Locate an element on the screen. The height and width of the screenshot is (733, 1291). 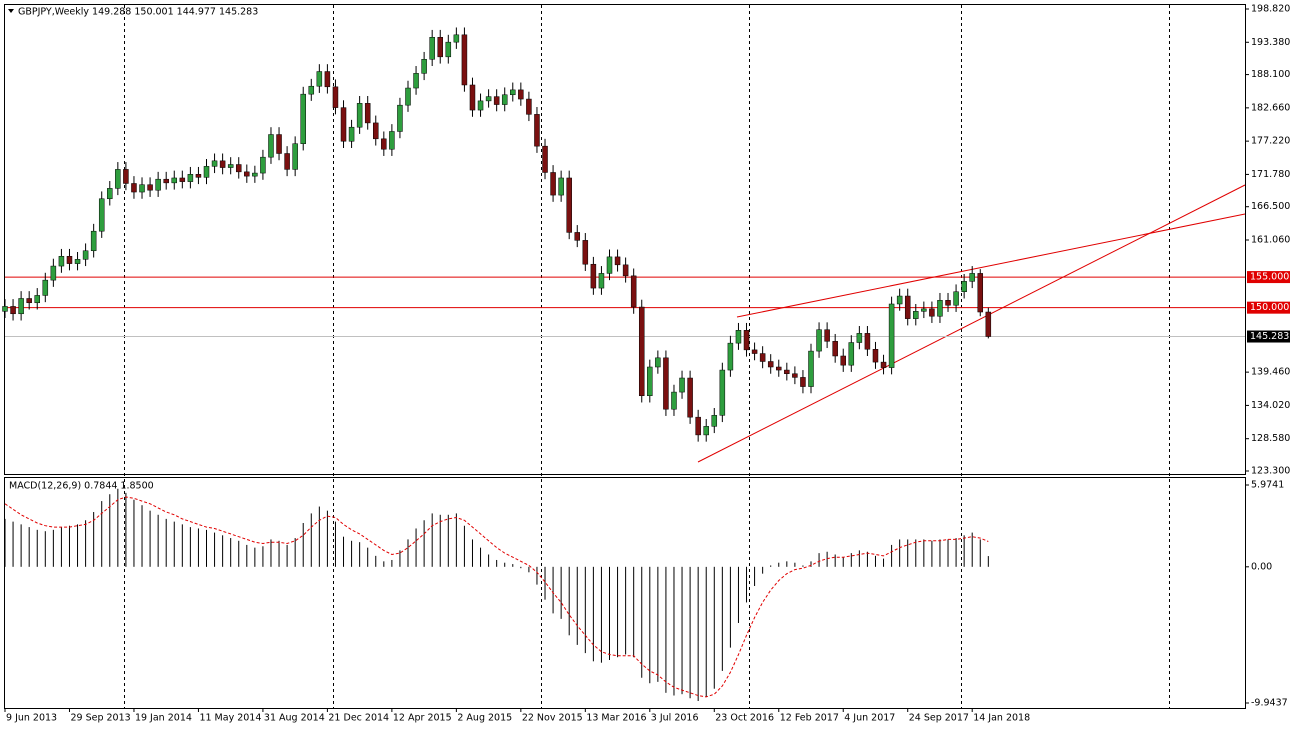
y2-tick-label: -9.9437 is located at coordinates (1269, 703).